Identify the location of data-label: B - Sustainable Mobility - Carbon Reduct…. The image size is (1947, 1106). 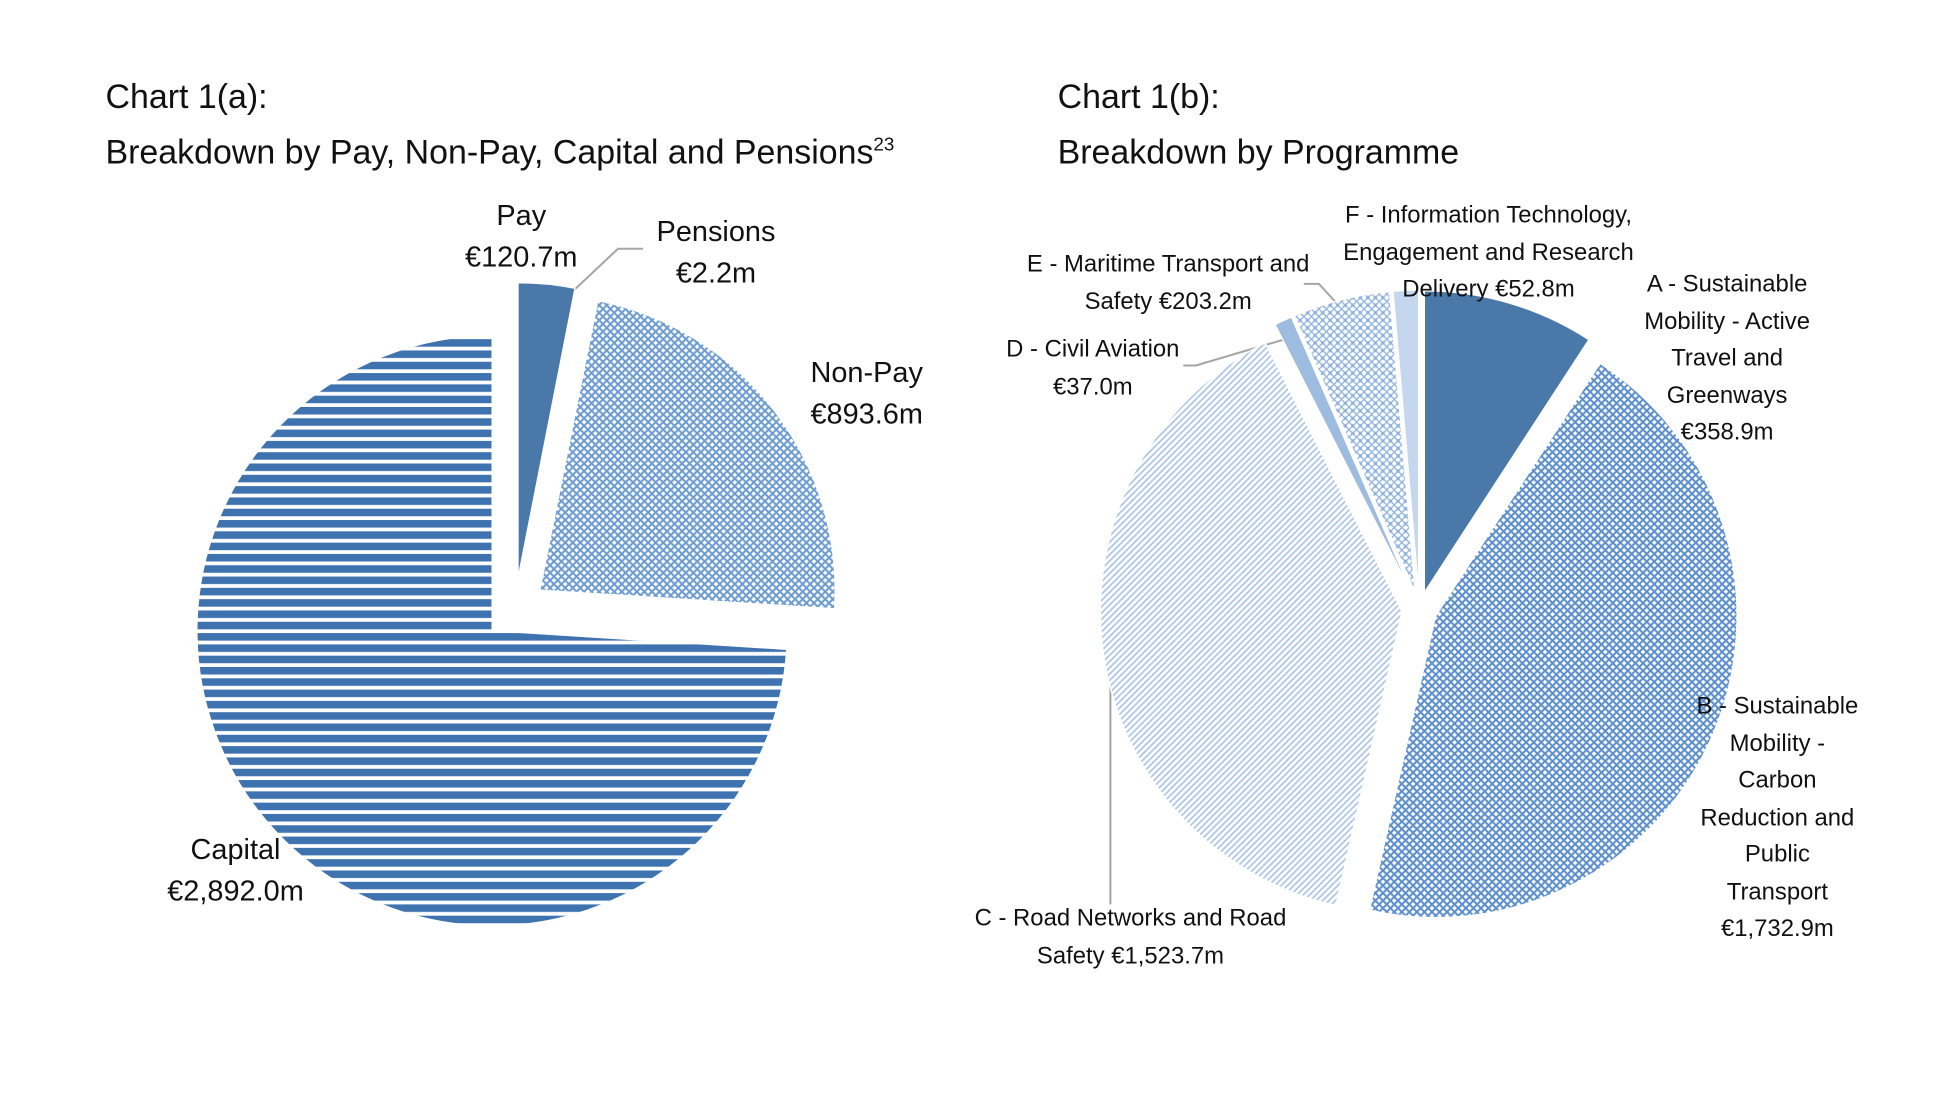
(1777, 817).